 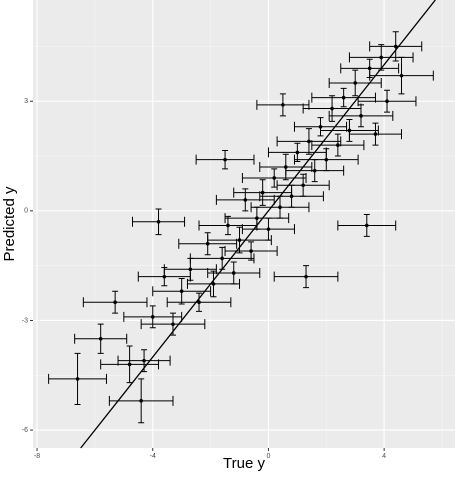 What do you see at coordinates (26, 211) in the screenshot?
I see `y-tick-label: 0` at bounding box center [26, 211].